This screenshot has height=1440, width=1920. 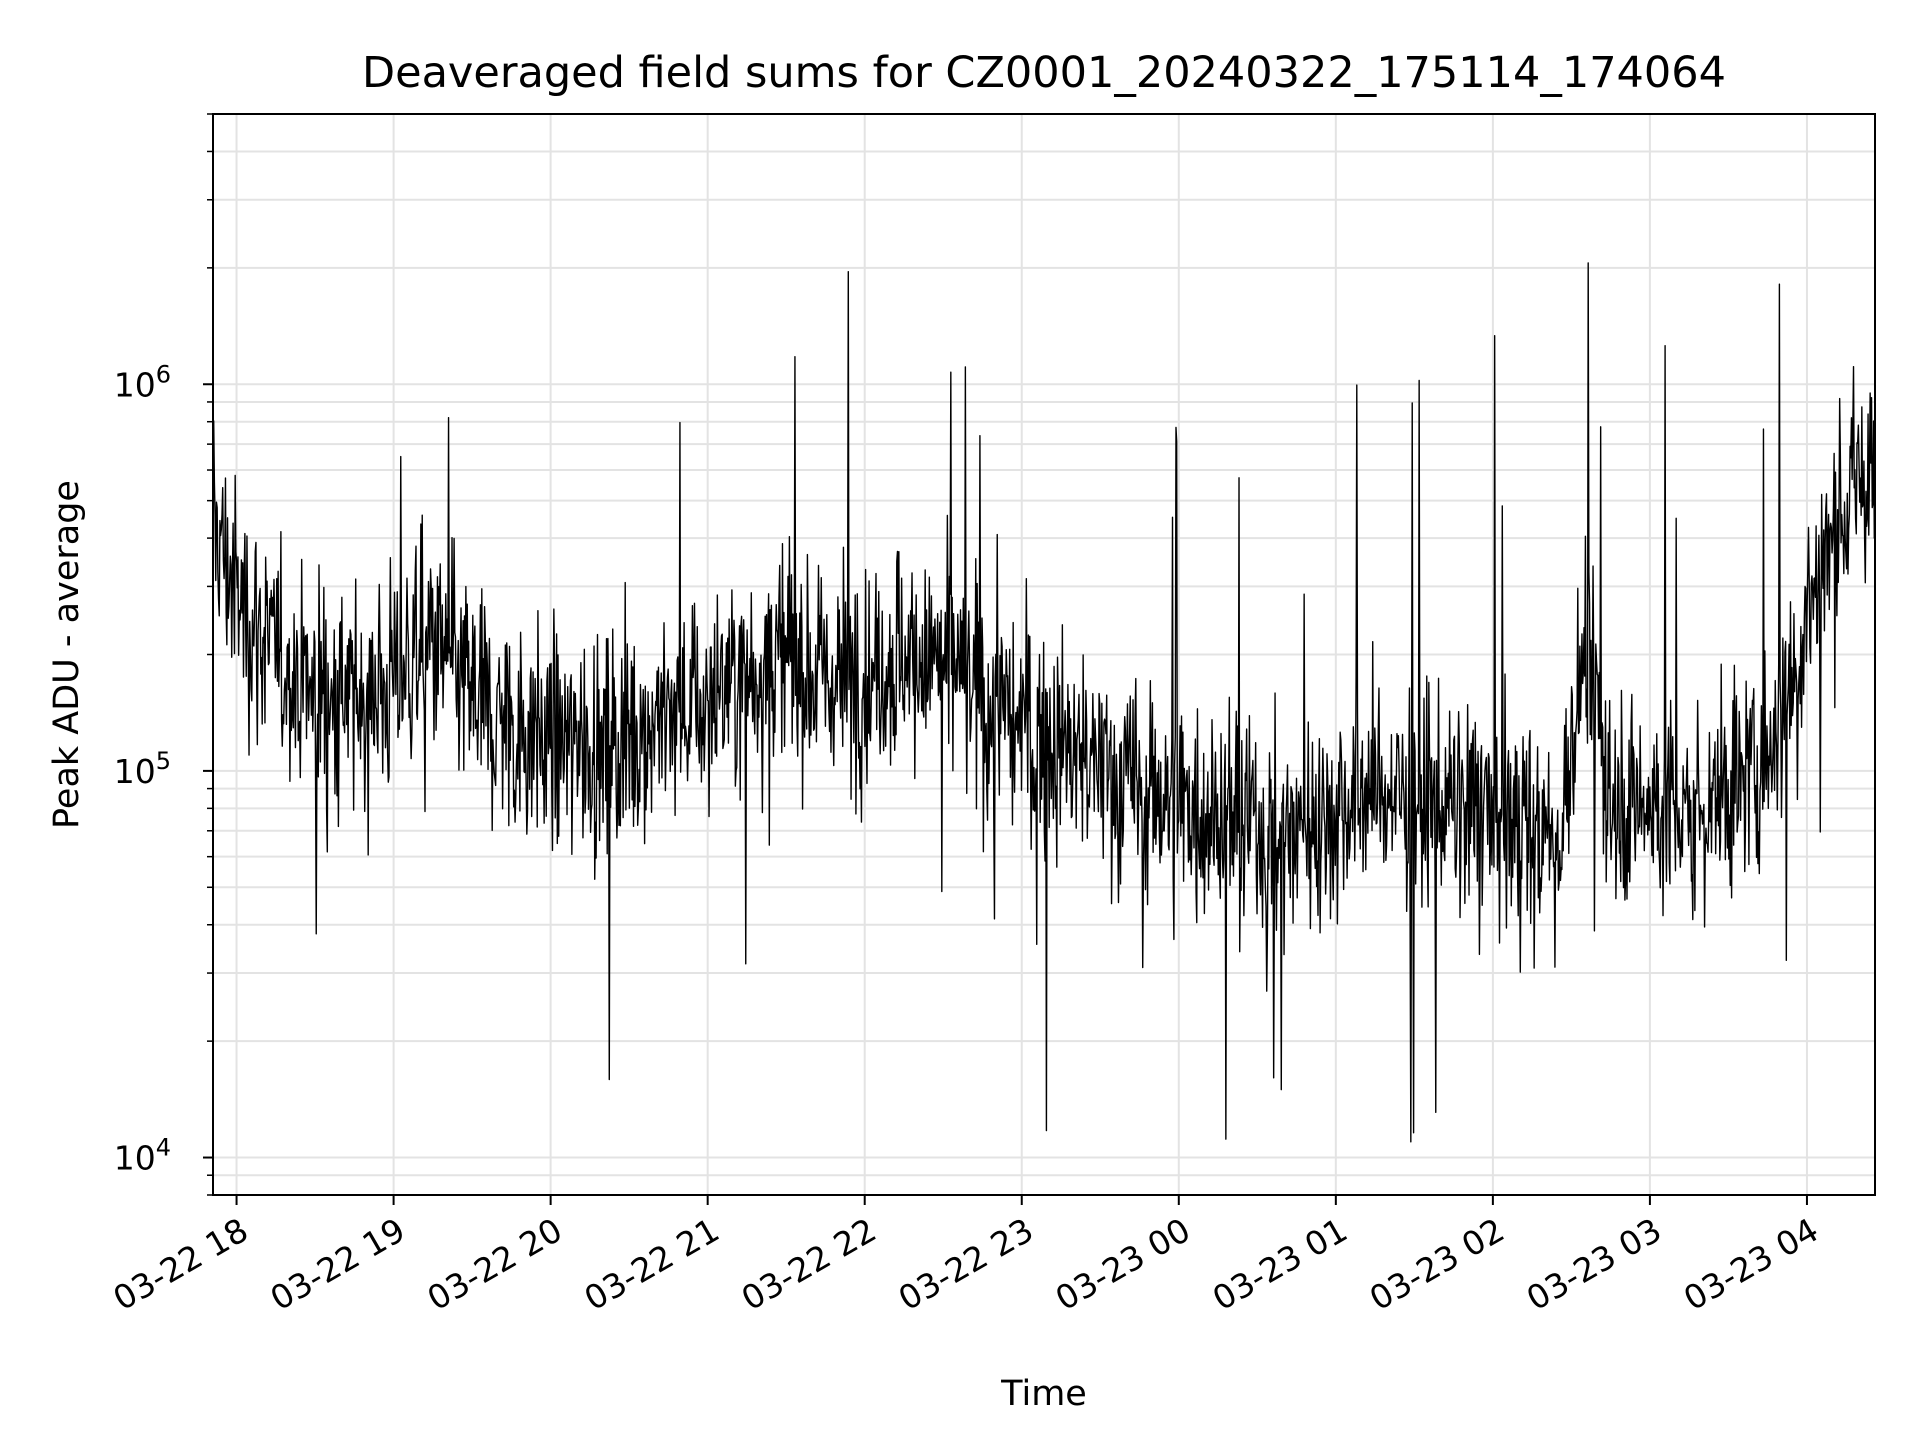 What do you see at coordinates (1043, 1394) in the screenshot?
I see `x-axis-title: Time` at bounding box center [1043, 1394].